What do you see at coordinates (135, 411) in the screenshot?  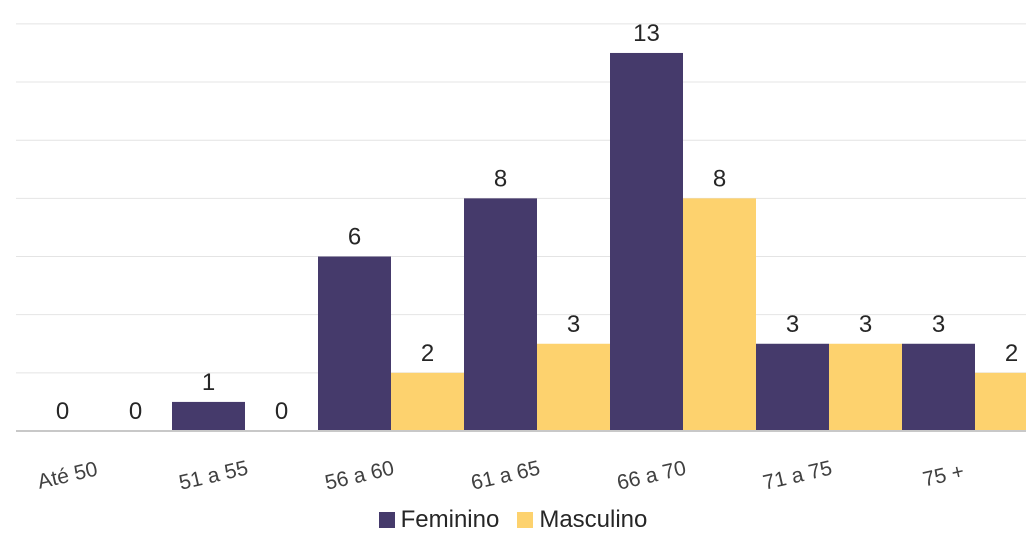 I see `data-label-masculino-0: 0` at bounding box center [135, 411].